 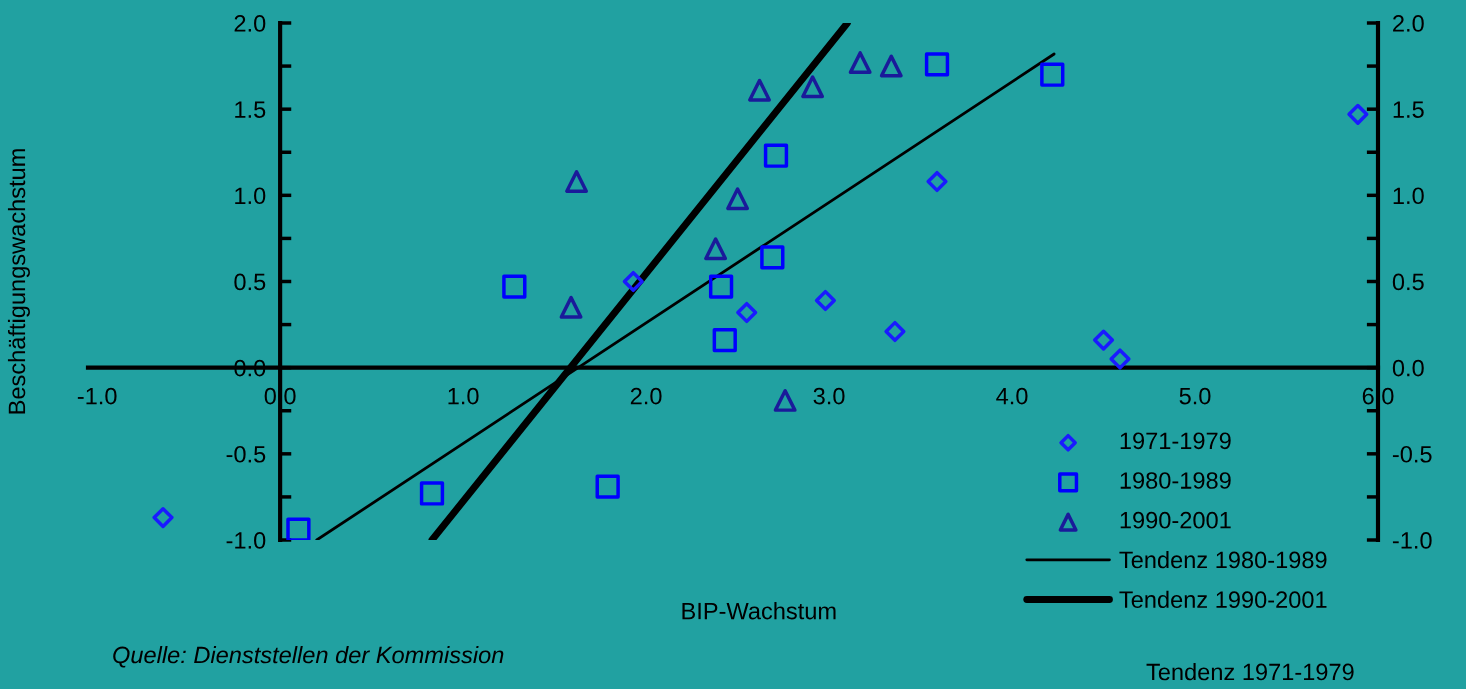 What do you see at coordinates (246, 540) in the screenshot?
I see `y-tick-label: -1.0` at bounding box center [246, 540].